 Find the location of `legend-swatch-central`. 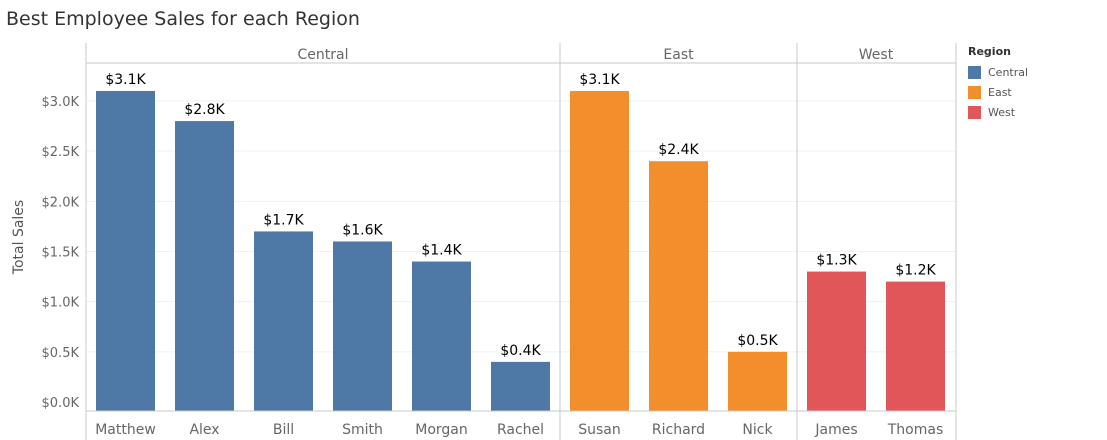

legend-swatch-central is located at coordinates (974, 72).